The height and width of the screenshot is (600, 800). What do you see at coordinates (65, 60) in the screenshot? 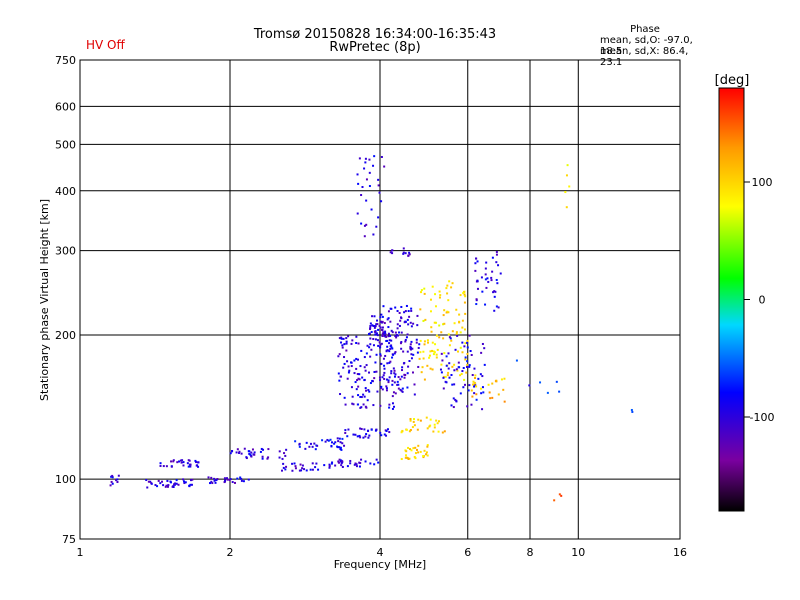
I see `y-tick-label: 750` at bounding box center [65, 60].